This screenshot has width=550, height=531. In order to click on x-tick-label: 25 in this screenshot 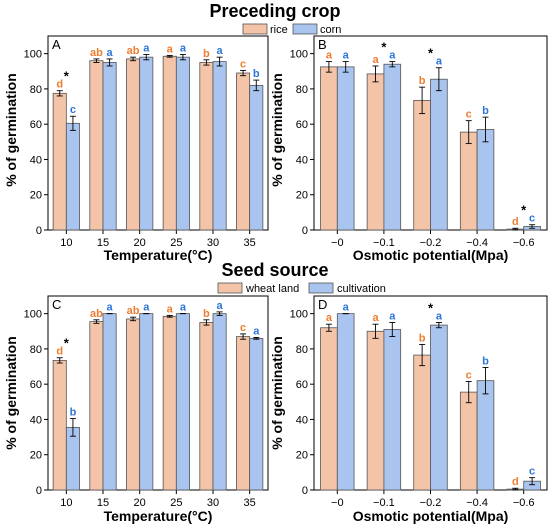, I will do `click(176, 503)`.